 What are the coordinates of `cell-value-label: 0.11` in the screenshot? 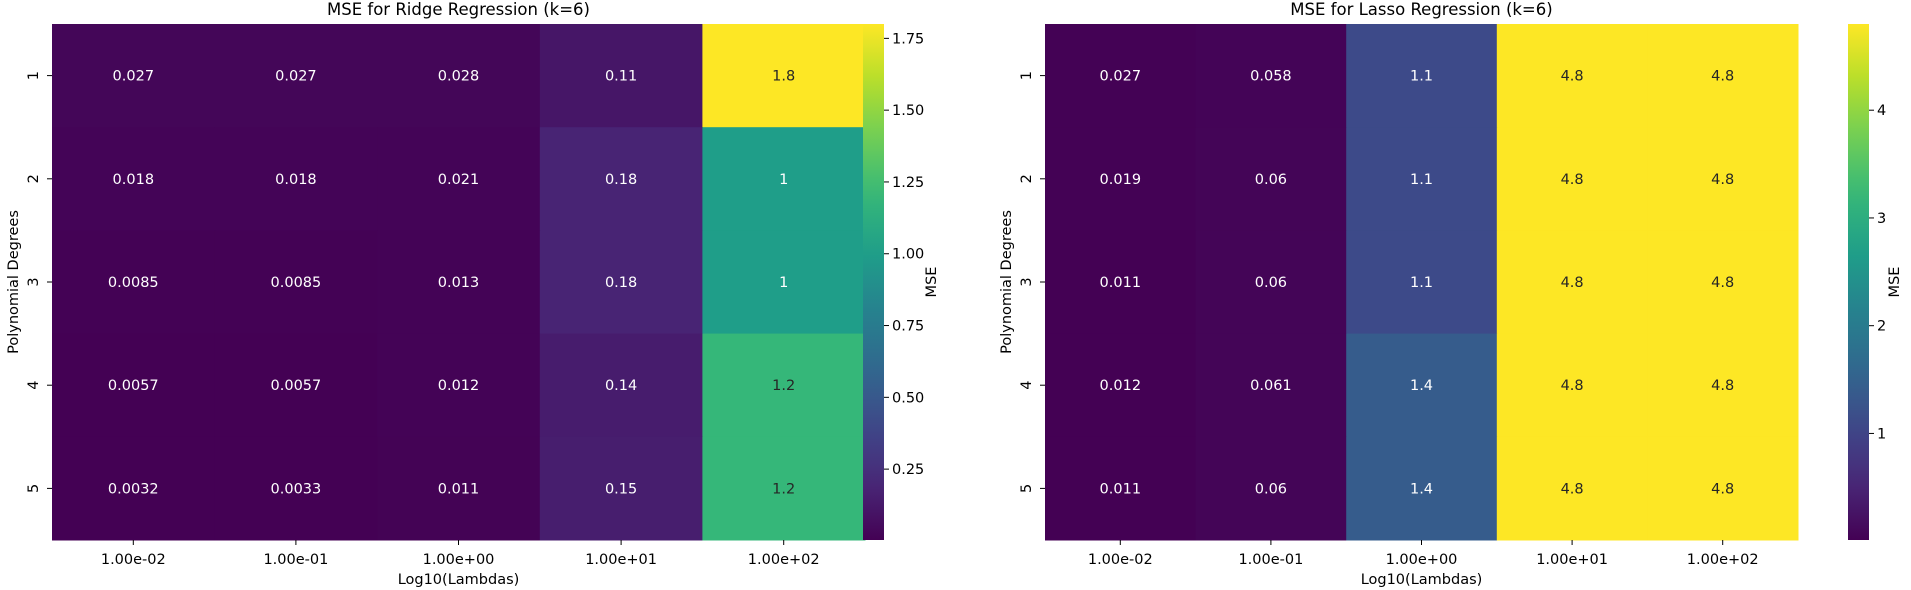 It's located at (621, 77).